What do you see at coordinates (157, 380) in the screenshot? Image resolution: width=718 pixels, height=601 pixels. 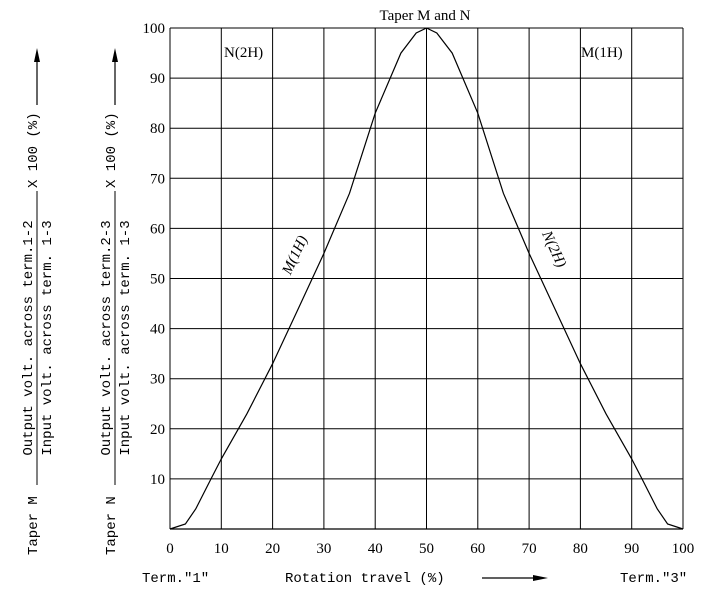 I see `y-tick-label: 30` at bounding box center [157, 380].